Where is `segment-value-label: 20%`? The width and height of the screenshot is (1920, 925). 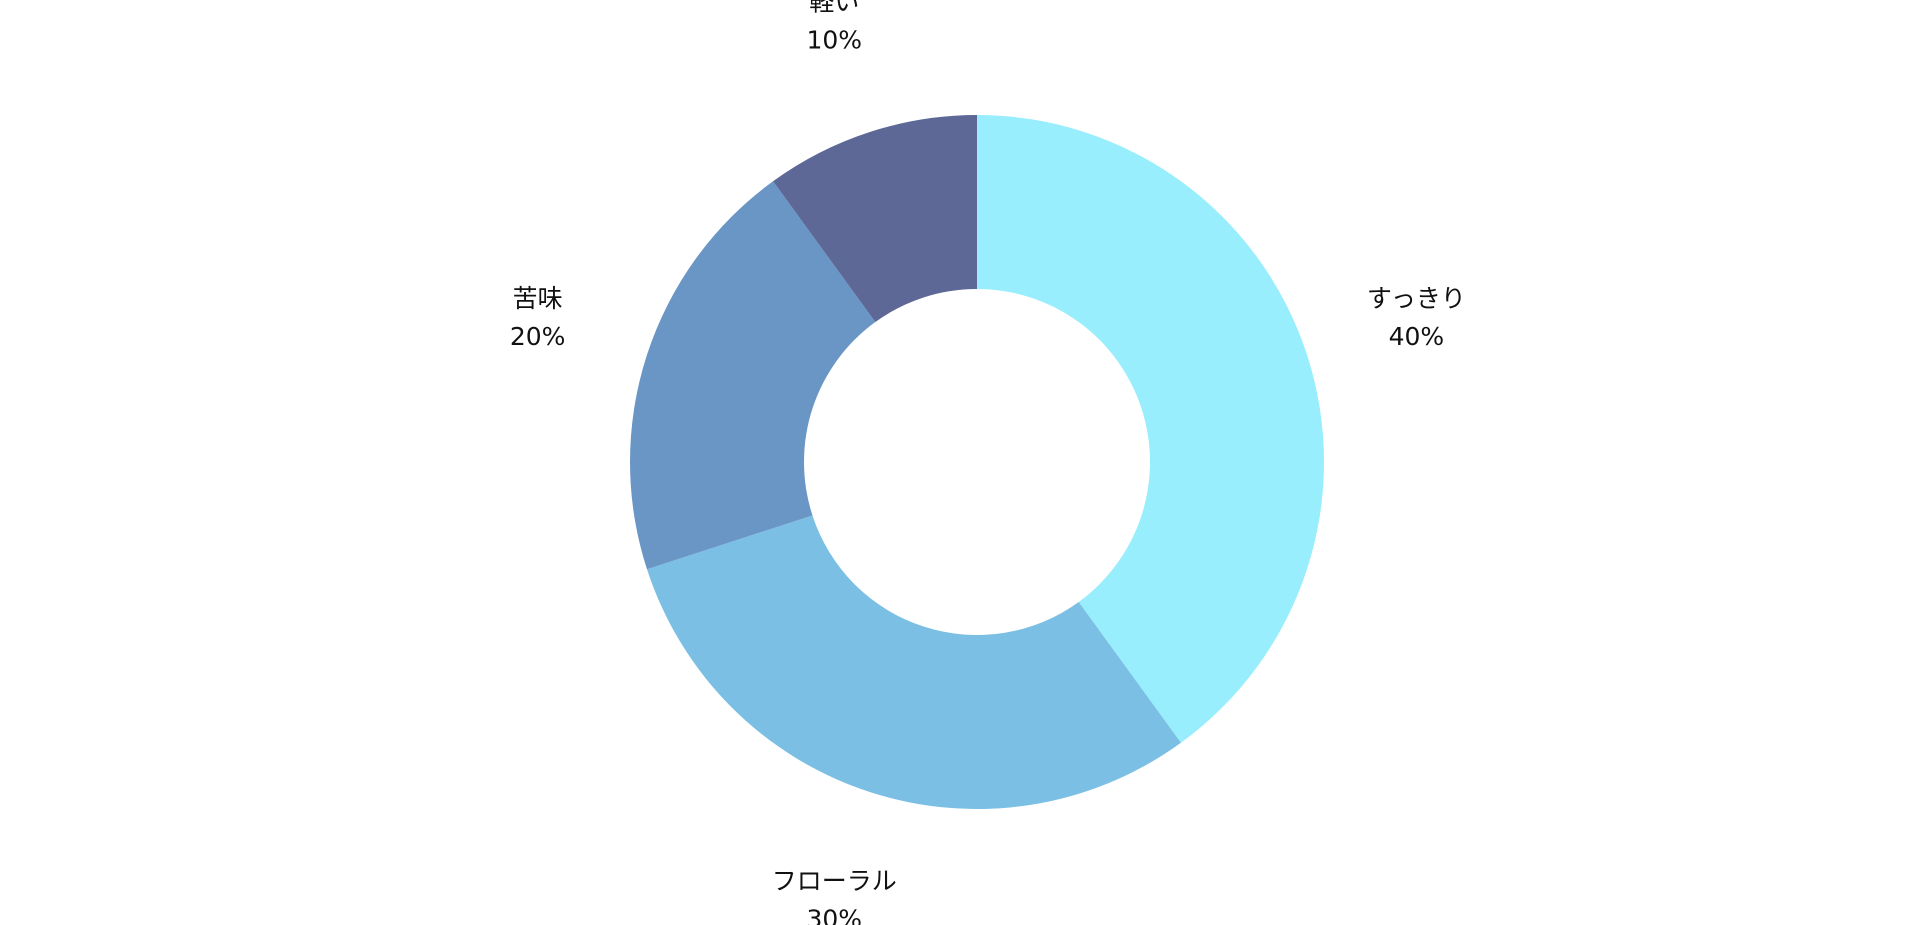
segment-value-label: 20% is located at coordinates (538, 336).